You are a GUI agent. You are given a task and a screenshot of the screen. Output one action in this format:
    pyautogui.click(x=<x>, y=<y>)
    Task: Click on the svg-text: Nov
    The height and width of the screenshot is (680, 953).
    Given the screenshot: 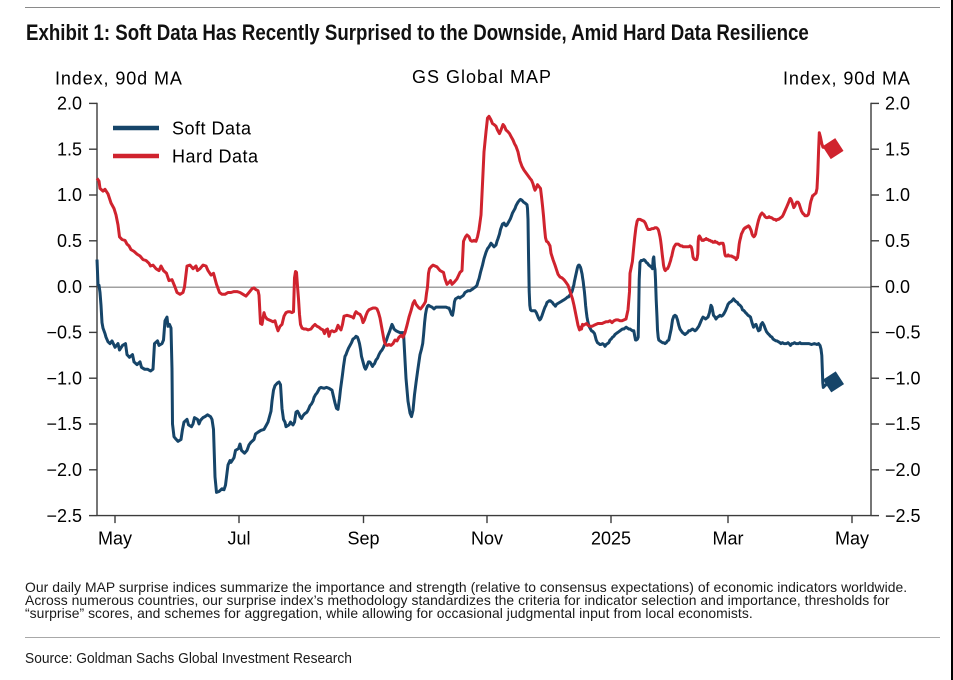 What is the action you would take?
    pyautogui.click(x=487, y=539)
    